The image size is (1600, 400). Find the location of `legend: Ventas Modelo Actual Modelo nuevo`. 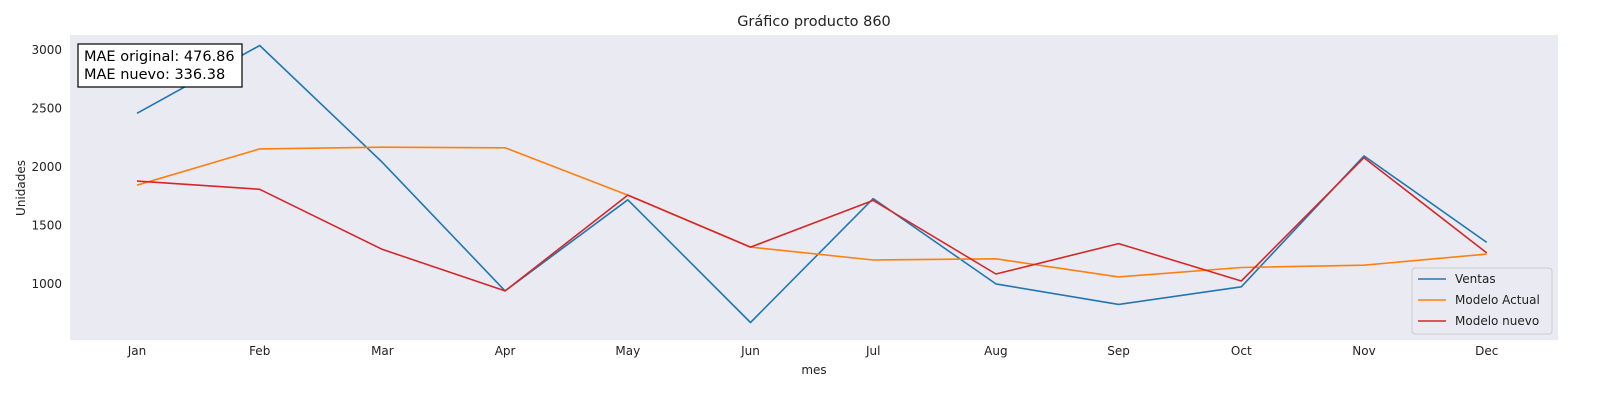

legend: Ventas Modelo Actual Modelo nuevo is located at coordinates (1482, 301).